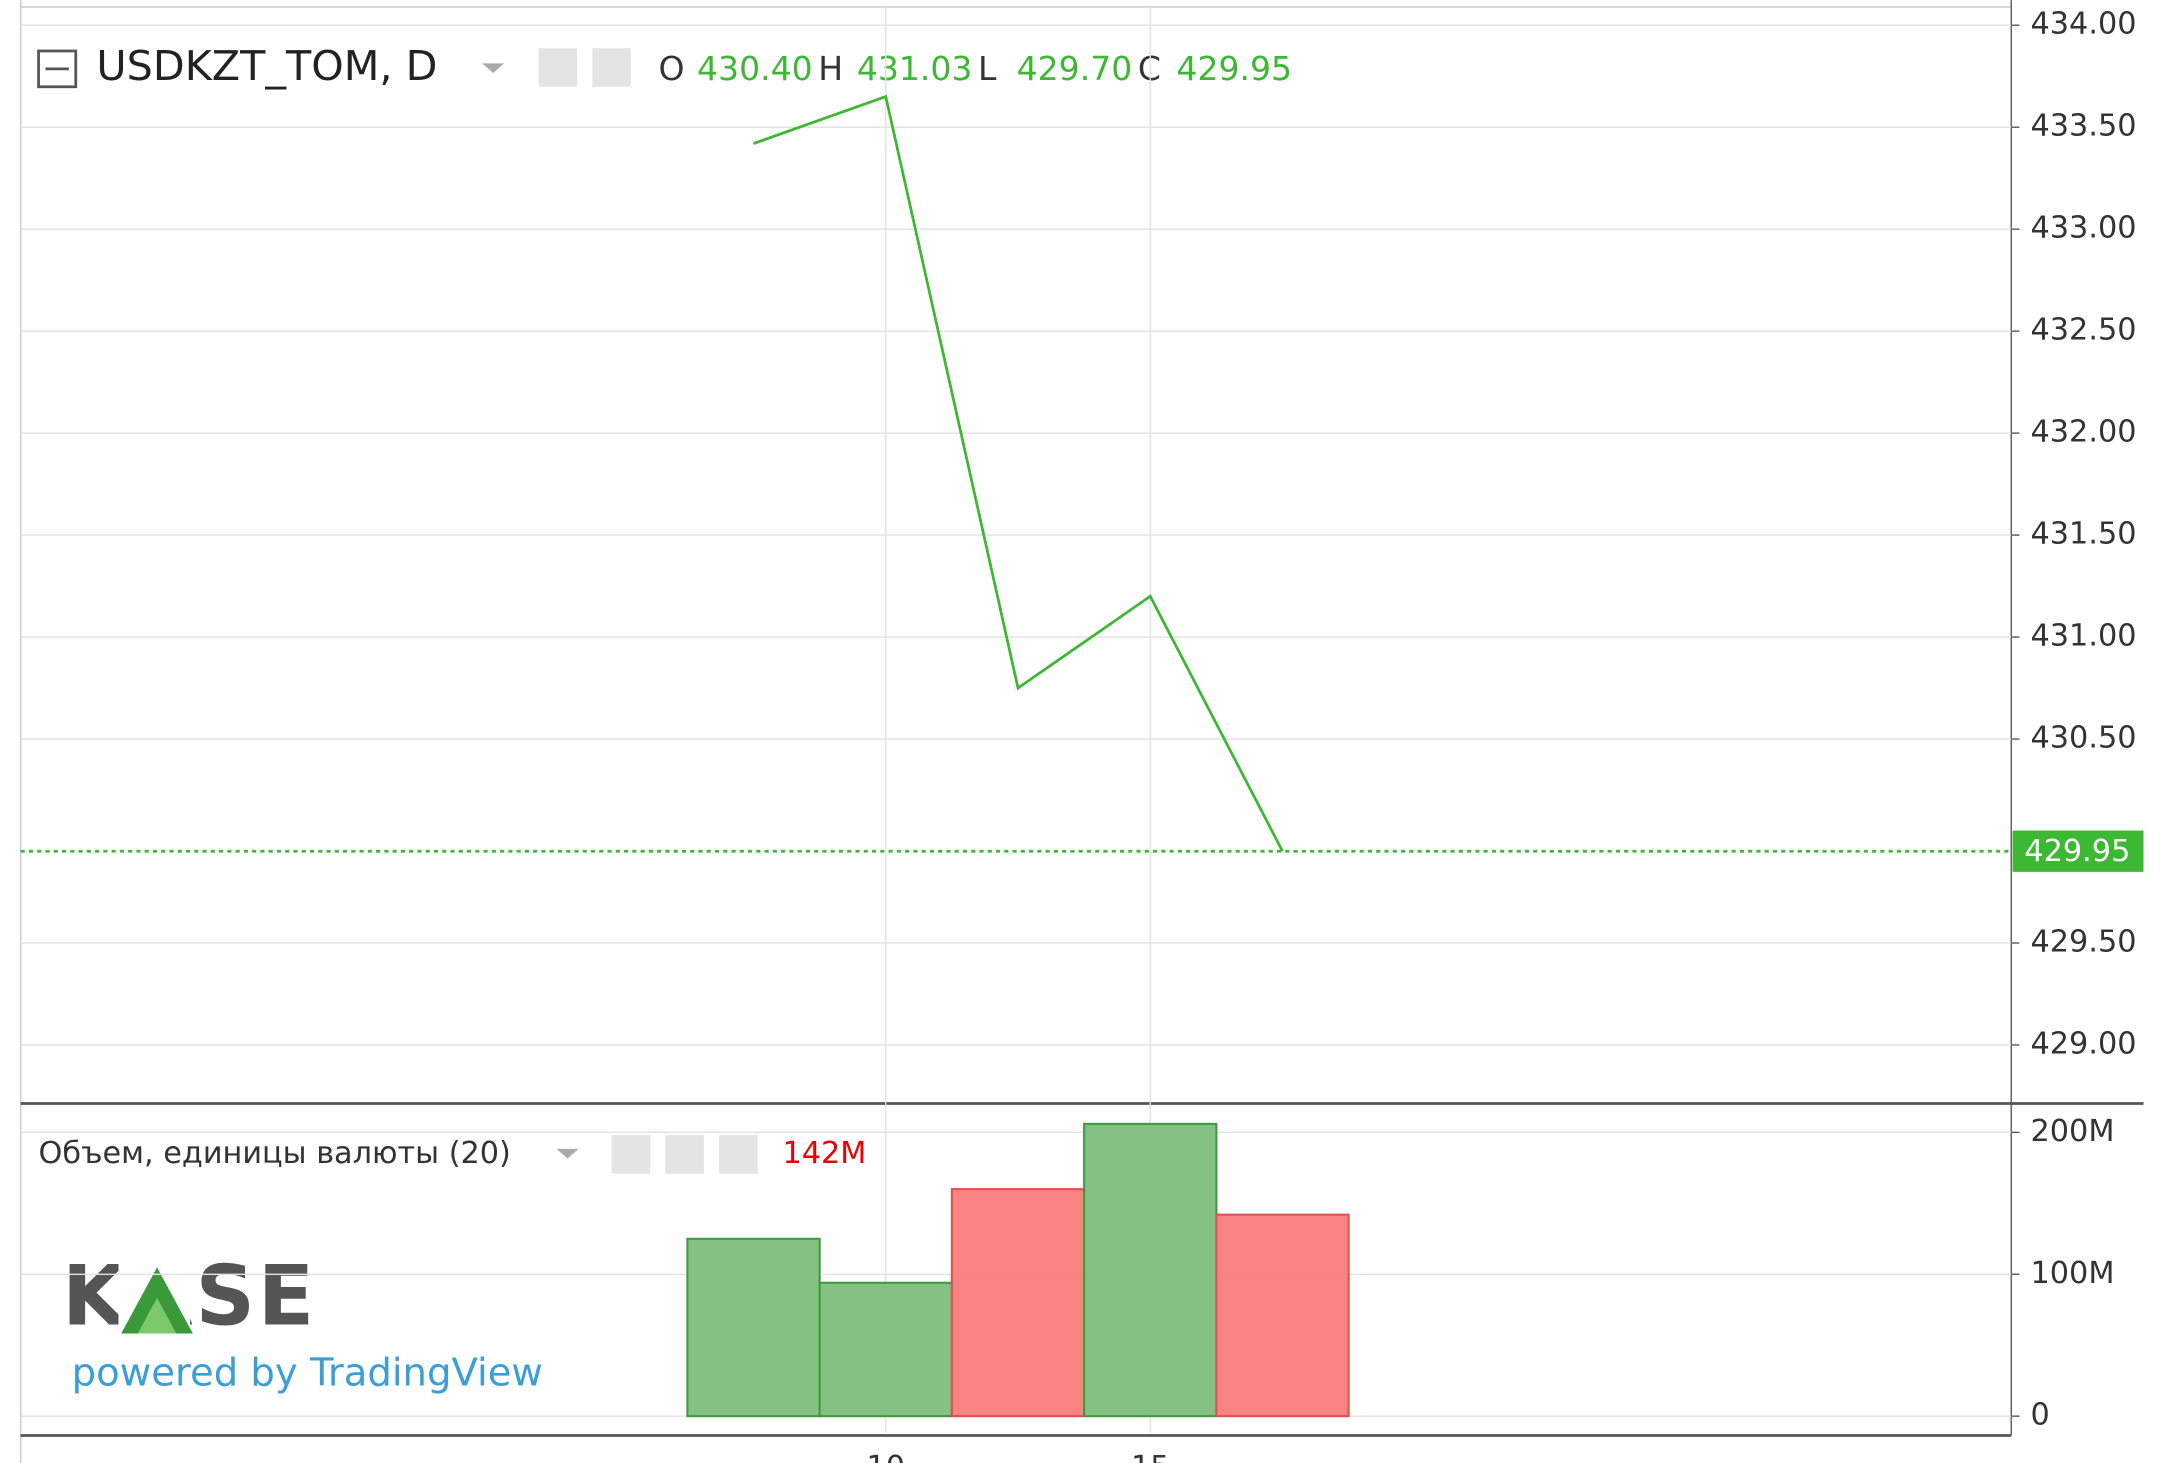 This screenshot has height=1463, width=2160. I want to click on last-price-badge, so click(2078, 851).